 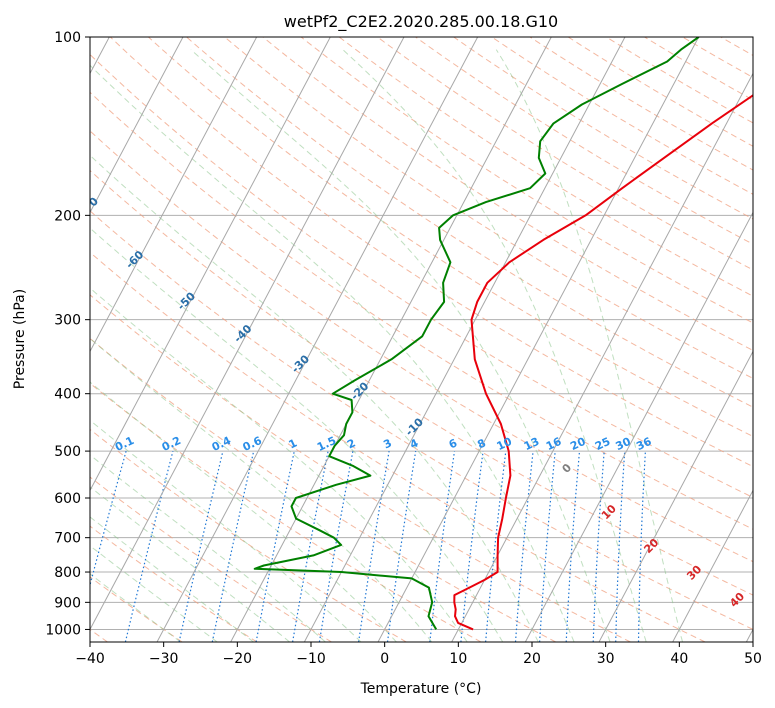 What do you see at coordinates (238, 659) in the screenshot?
I see `x-tick-label: −20` at bounding box center [238, 659].